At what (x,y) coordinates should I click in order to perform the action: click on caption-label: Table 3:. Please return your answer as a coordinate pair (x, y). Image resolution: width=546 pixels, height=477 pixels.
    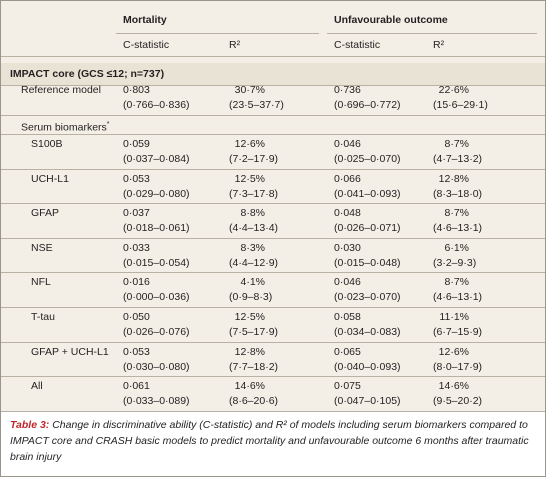
    Looking at the image, I should click on (30, 425).